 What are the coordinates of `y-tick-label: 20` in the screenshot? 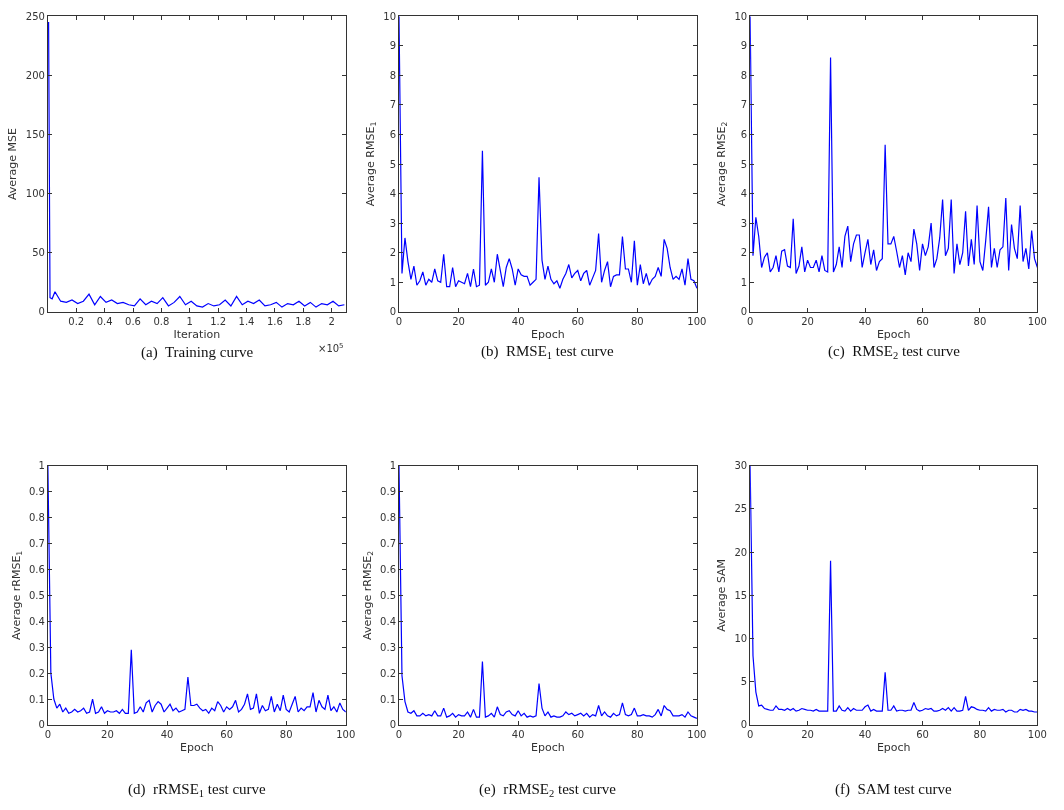 It's located at (741, 552).